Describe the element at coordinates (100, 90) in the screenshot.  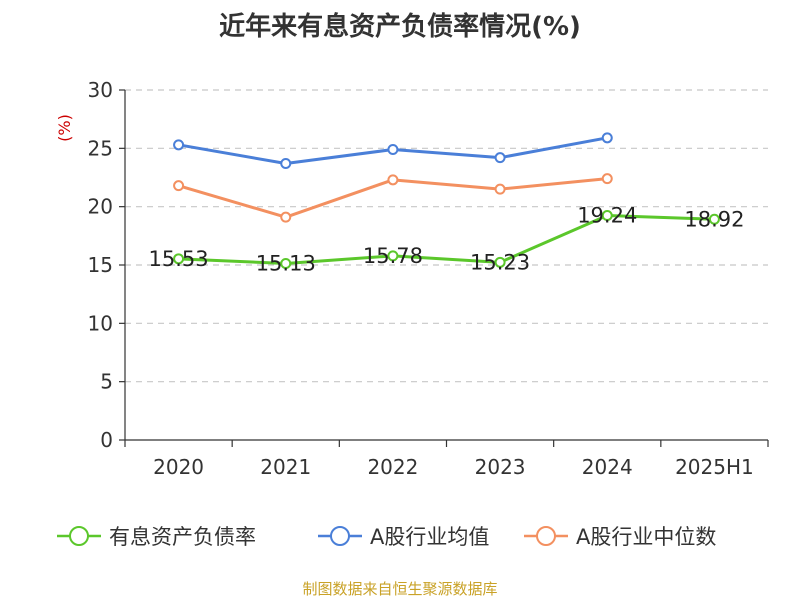
I see `y-tick-label: 30` at that location.